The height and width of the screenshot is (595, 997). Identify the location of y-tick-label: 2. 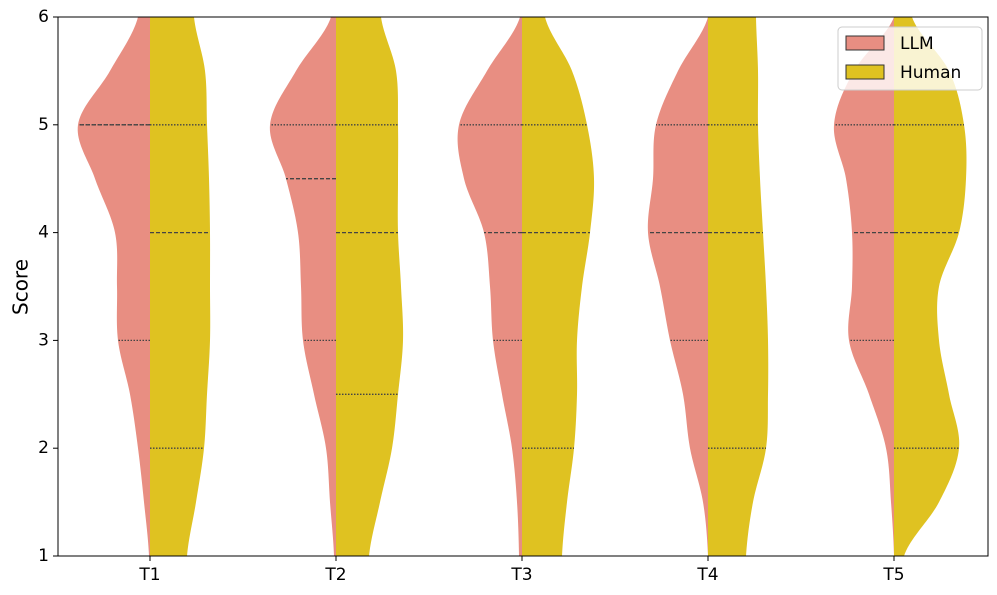
(43, 448).